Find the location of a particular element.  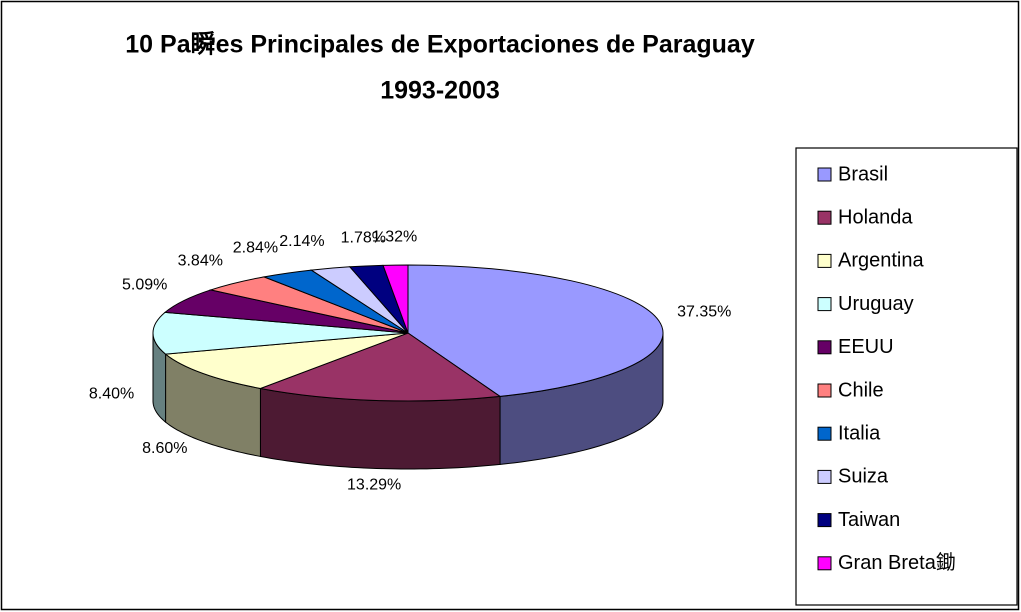

legend-label: Suiza is located at coordinates (863, 477).